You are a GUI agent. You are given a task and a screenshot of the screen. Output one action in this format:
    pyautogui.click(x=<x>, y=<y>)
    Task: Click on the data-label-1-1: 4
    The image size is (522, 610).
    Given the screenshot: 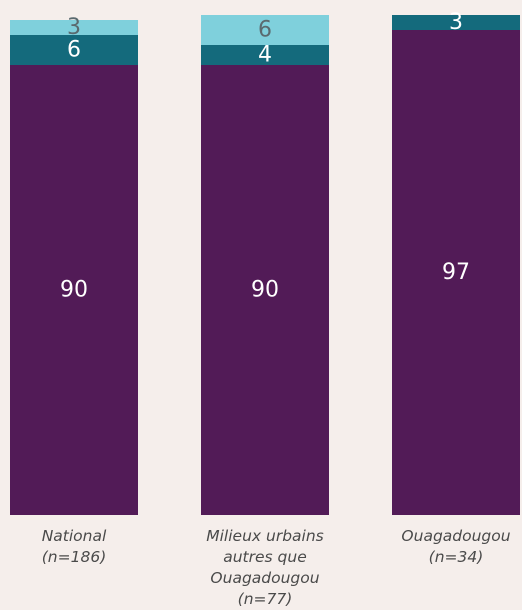 What is the action you would take?
    pyautogui.click(x=265, y=55)
    